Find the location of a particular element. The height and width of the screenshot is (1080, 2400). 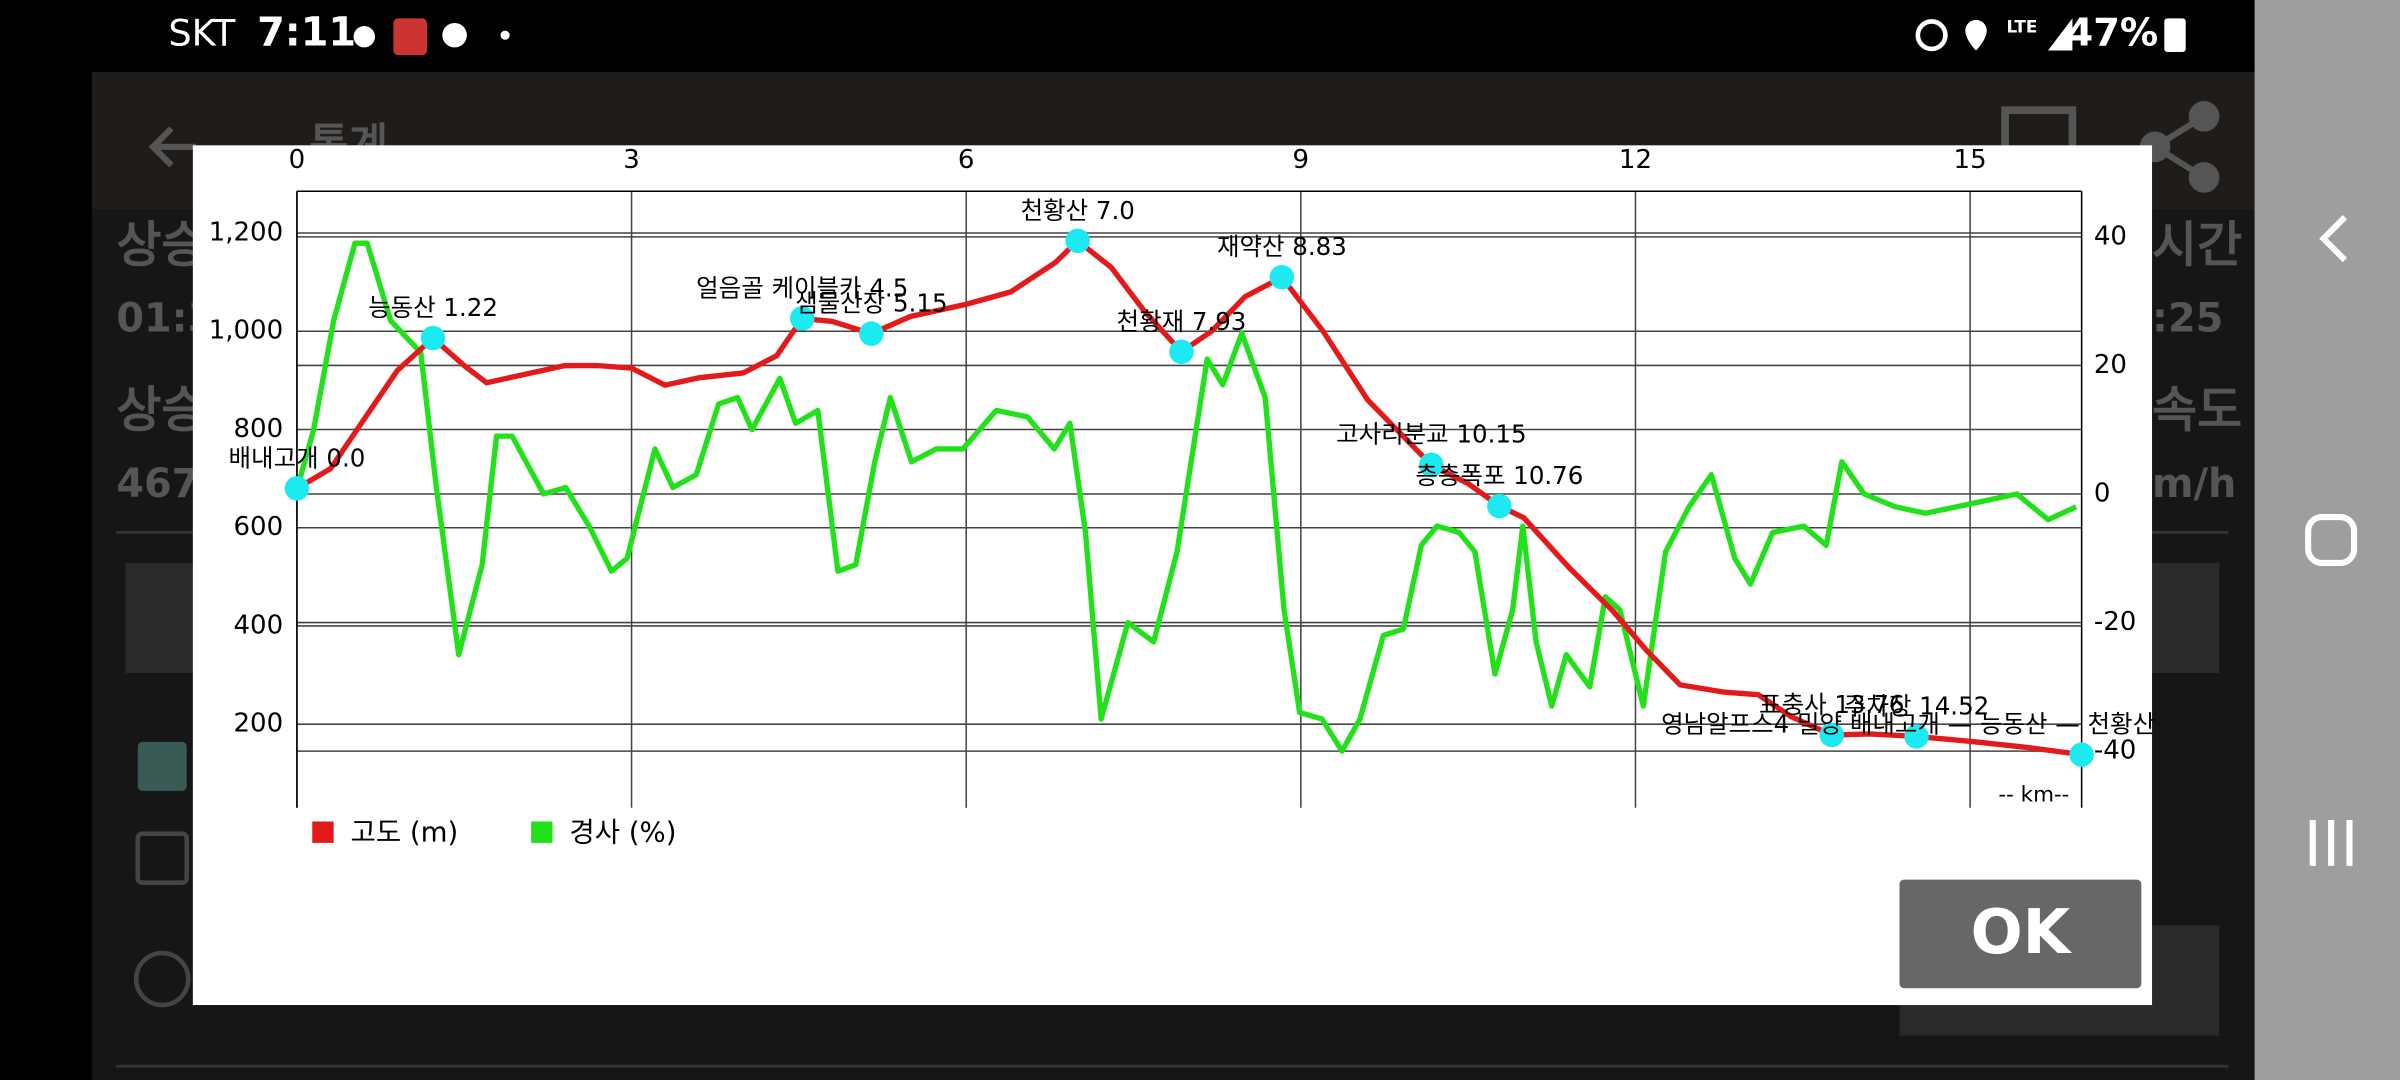

waypoint-label: 능동산 1.22 is located at coordinates (433, 307).